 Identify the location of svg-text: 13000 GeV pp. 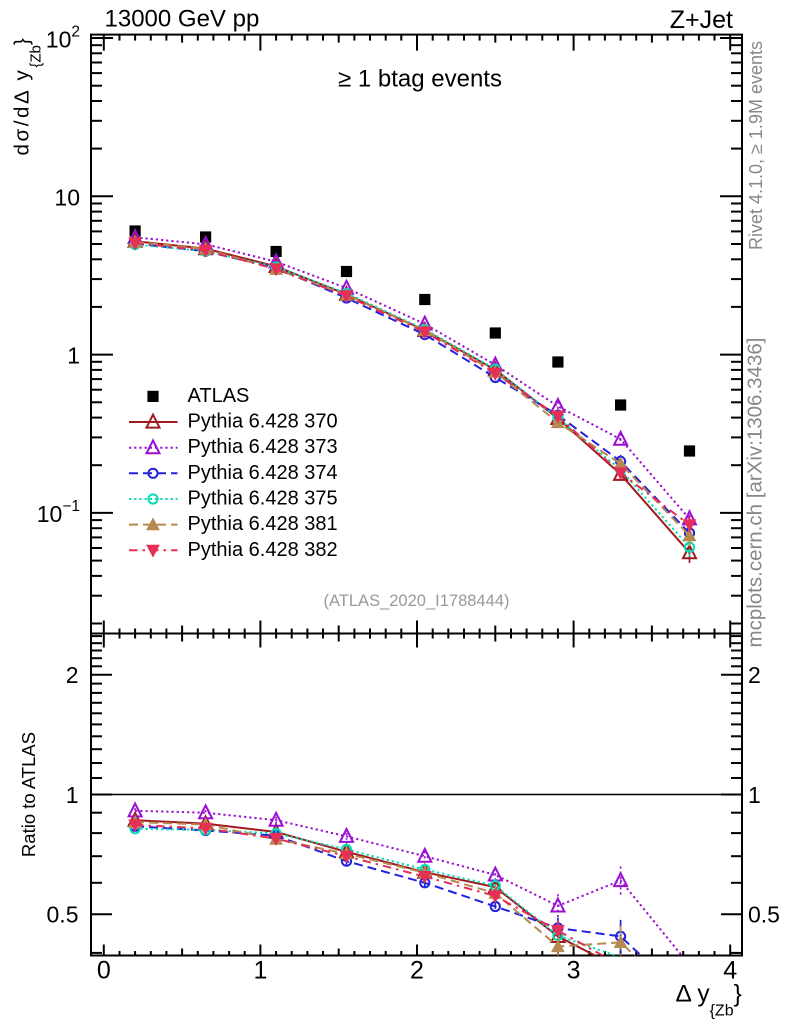
(182, 18).